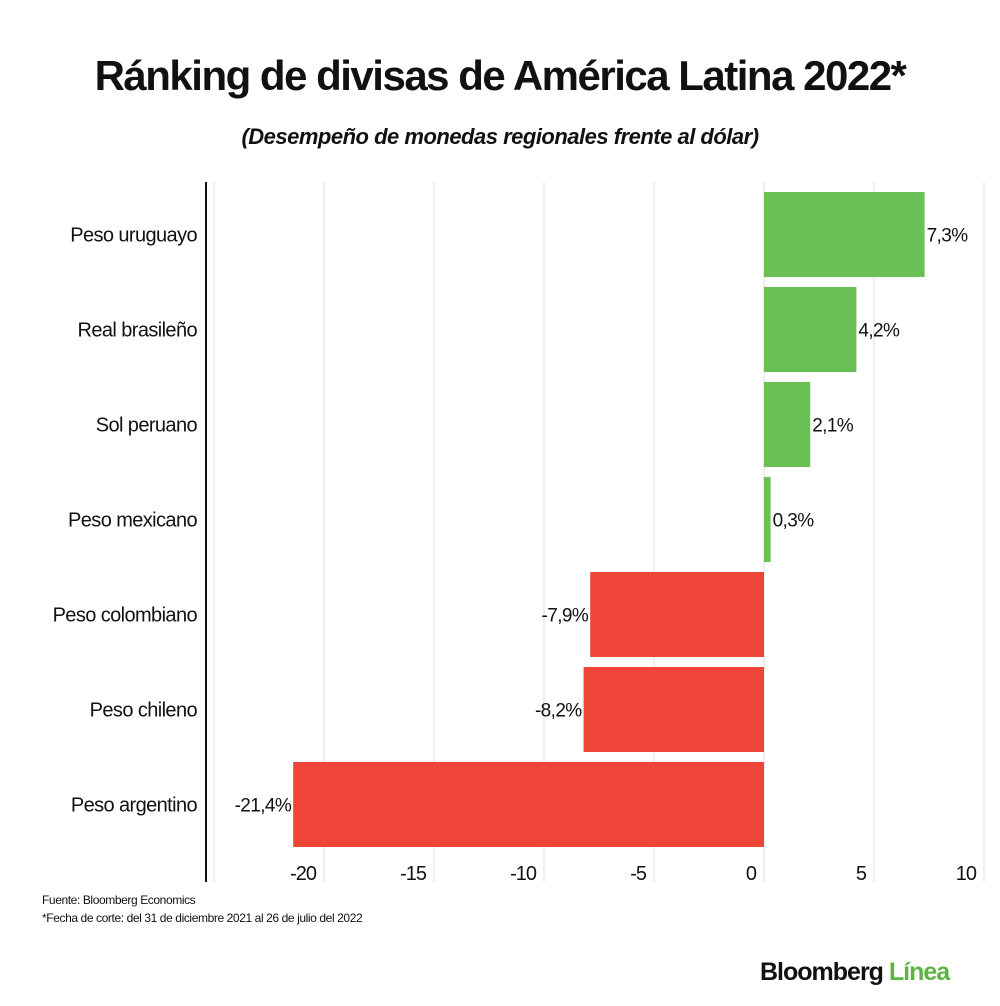  I want to click on x-tick-label: -20, so click(303, 874).